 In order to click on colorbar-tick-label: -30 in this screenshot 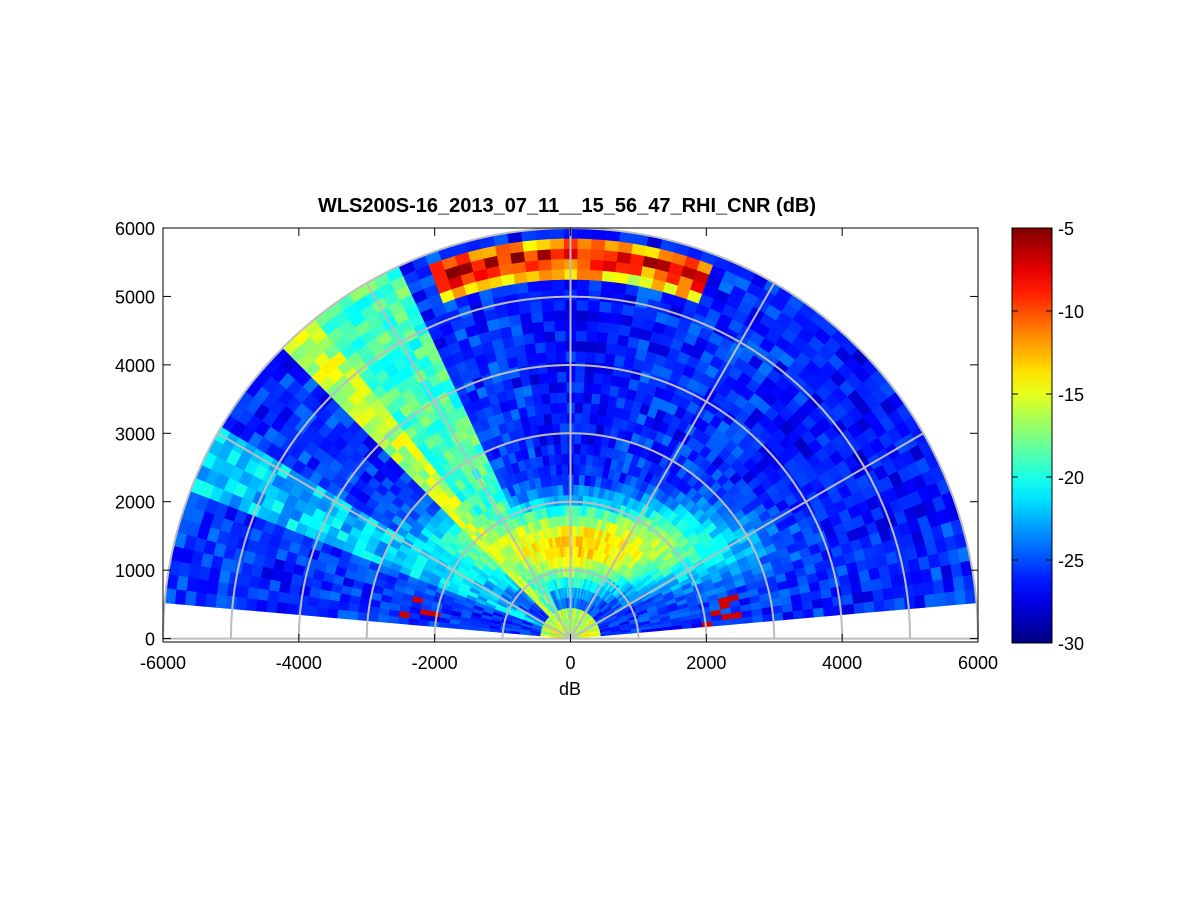, I will do `click(1071, 644)`.